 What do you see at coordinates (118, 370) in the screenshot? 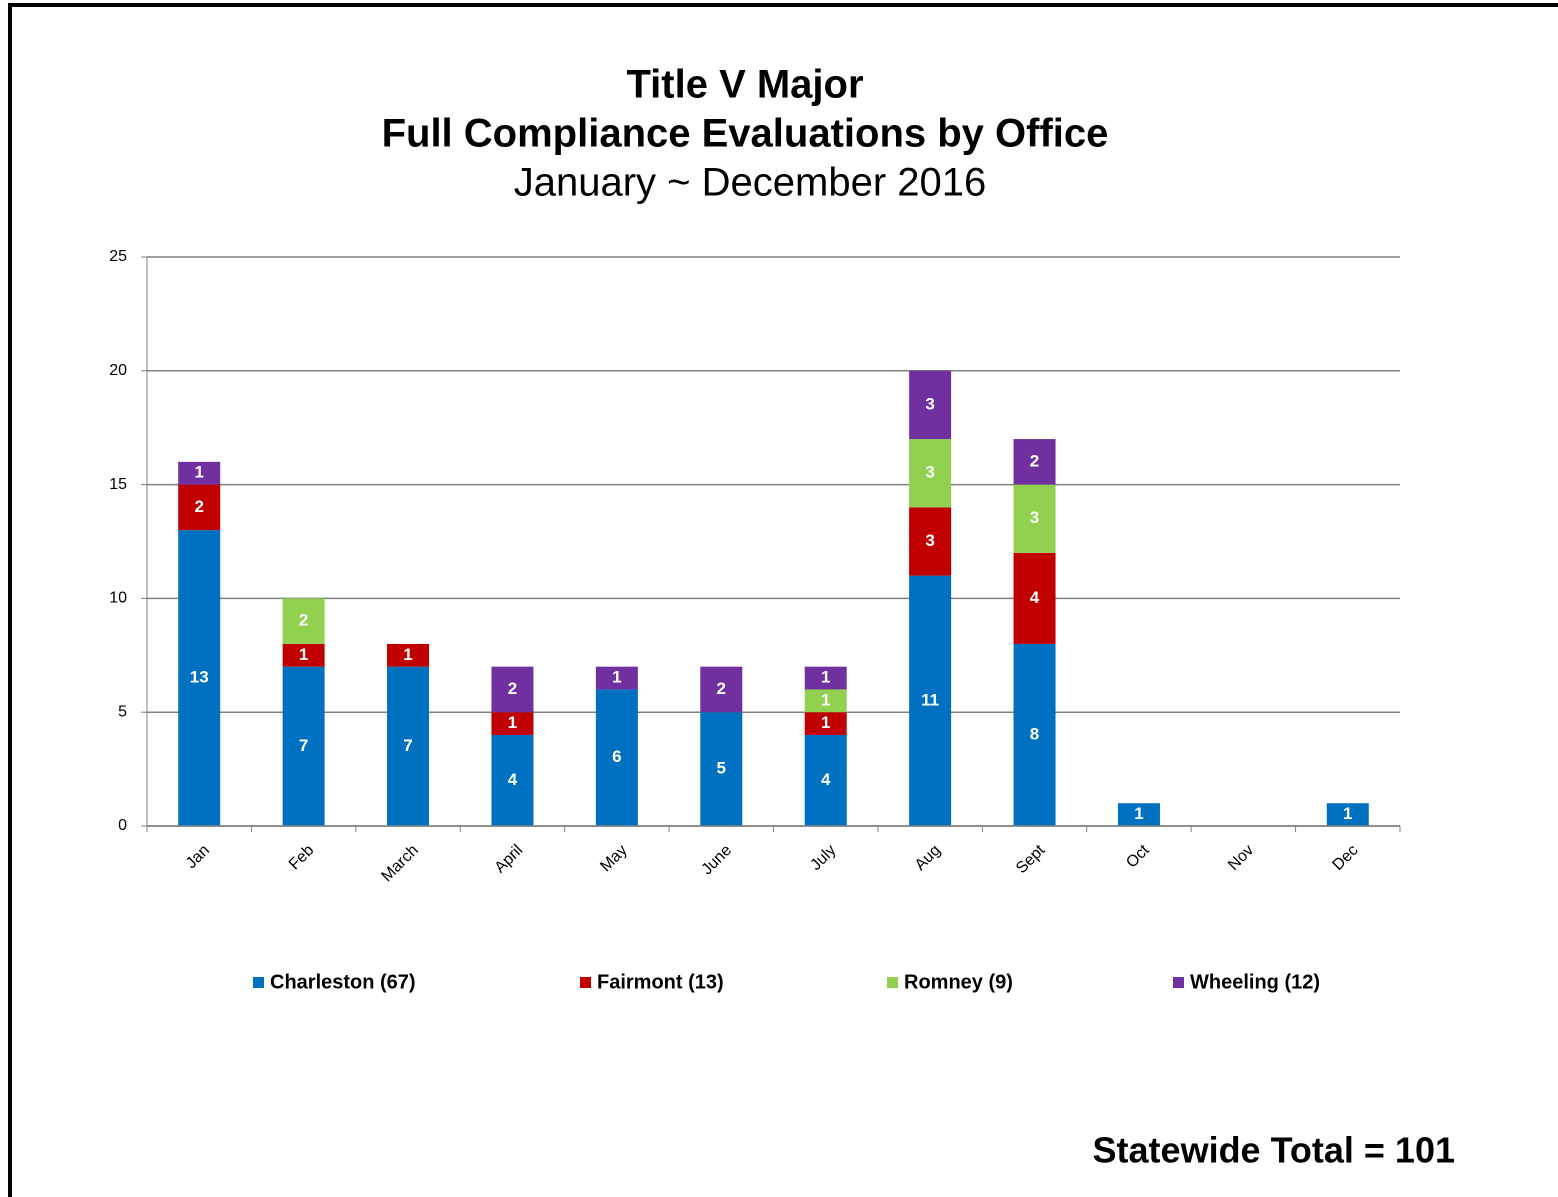
I see `y-tick-label: 20` at bounding box center [118, 370].